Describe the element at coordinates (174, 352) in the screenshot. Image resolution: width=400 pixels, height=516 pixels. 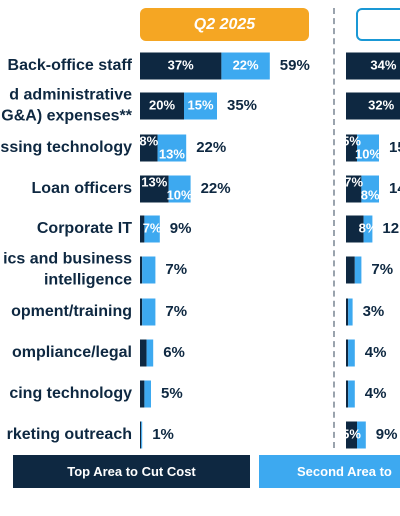
I see `bar-total-label: 6%` at that location.